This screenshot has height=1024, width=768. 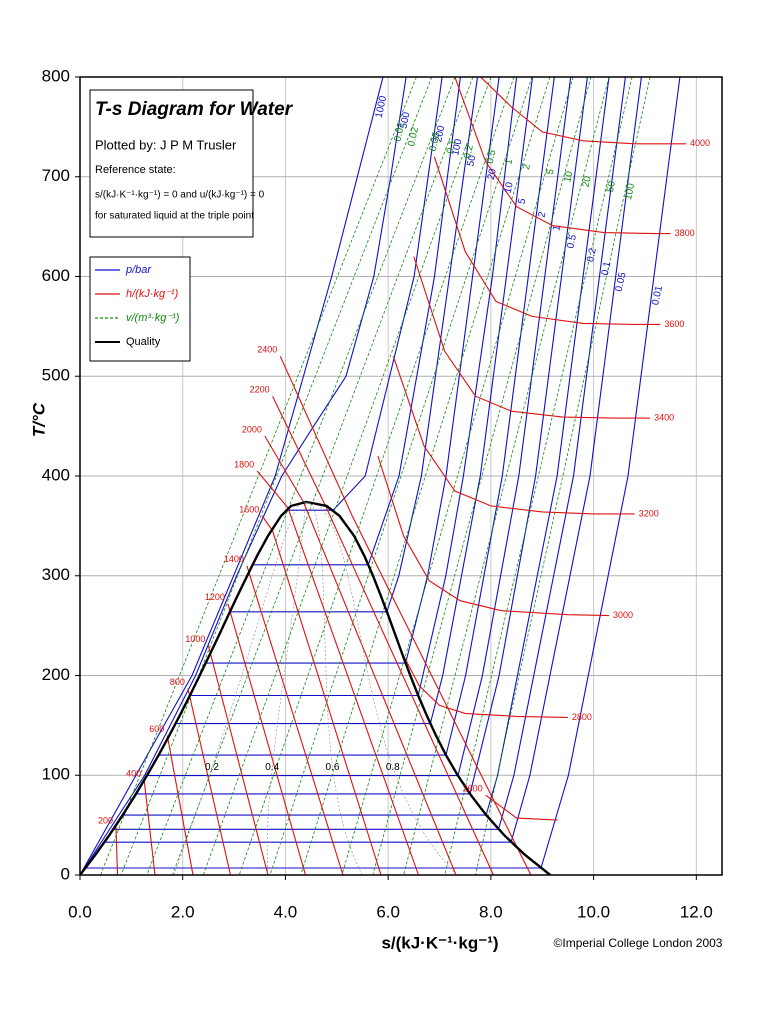 I want to click on note: s/(kJ·K⁻¹·kg⁻¹) = 0 and u/(kJ·kg⁻¹) = 0, so click(x=180, y=195).